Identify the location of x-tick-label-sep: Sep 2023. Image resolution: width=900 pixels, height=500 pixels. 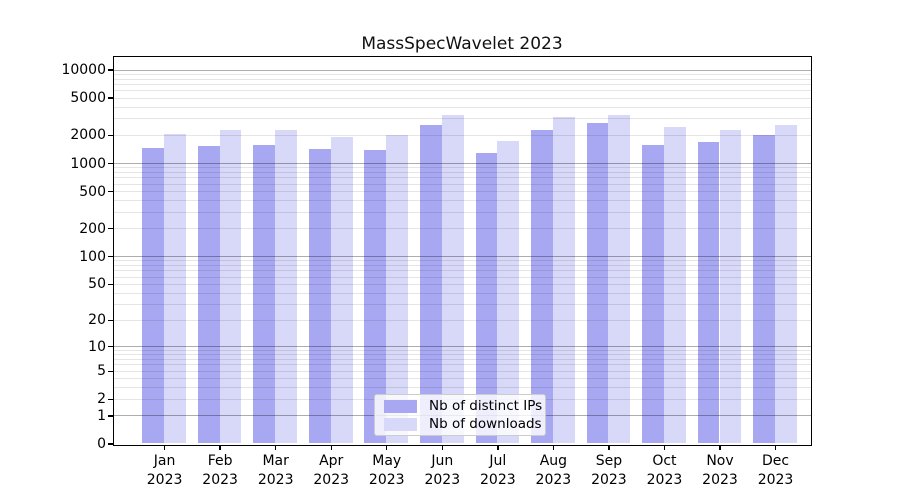
(609, 470).